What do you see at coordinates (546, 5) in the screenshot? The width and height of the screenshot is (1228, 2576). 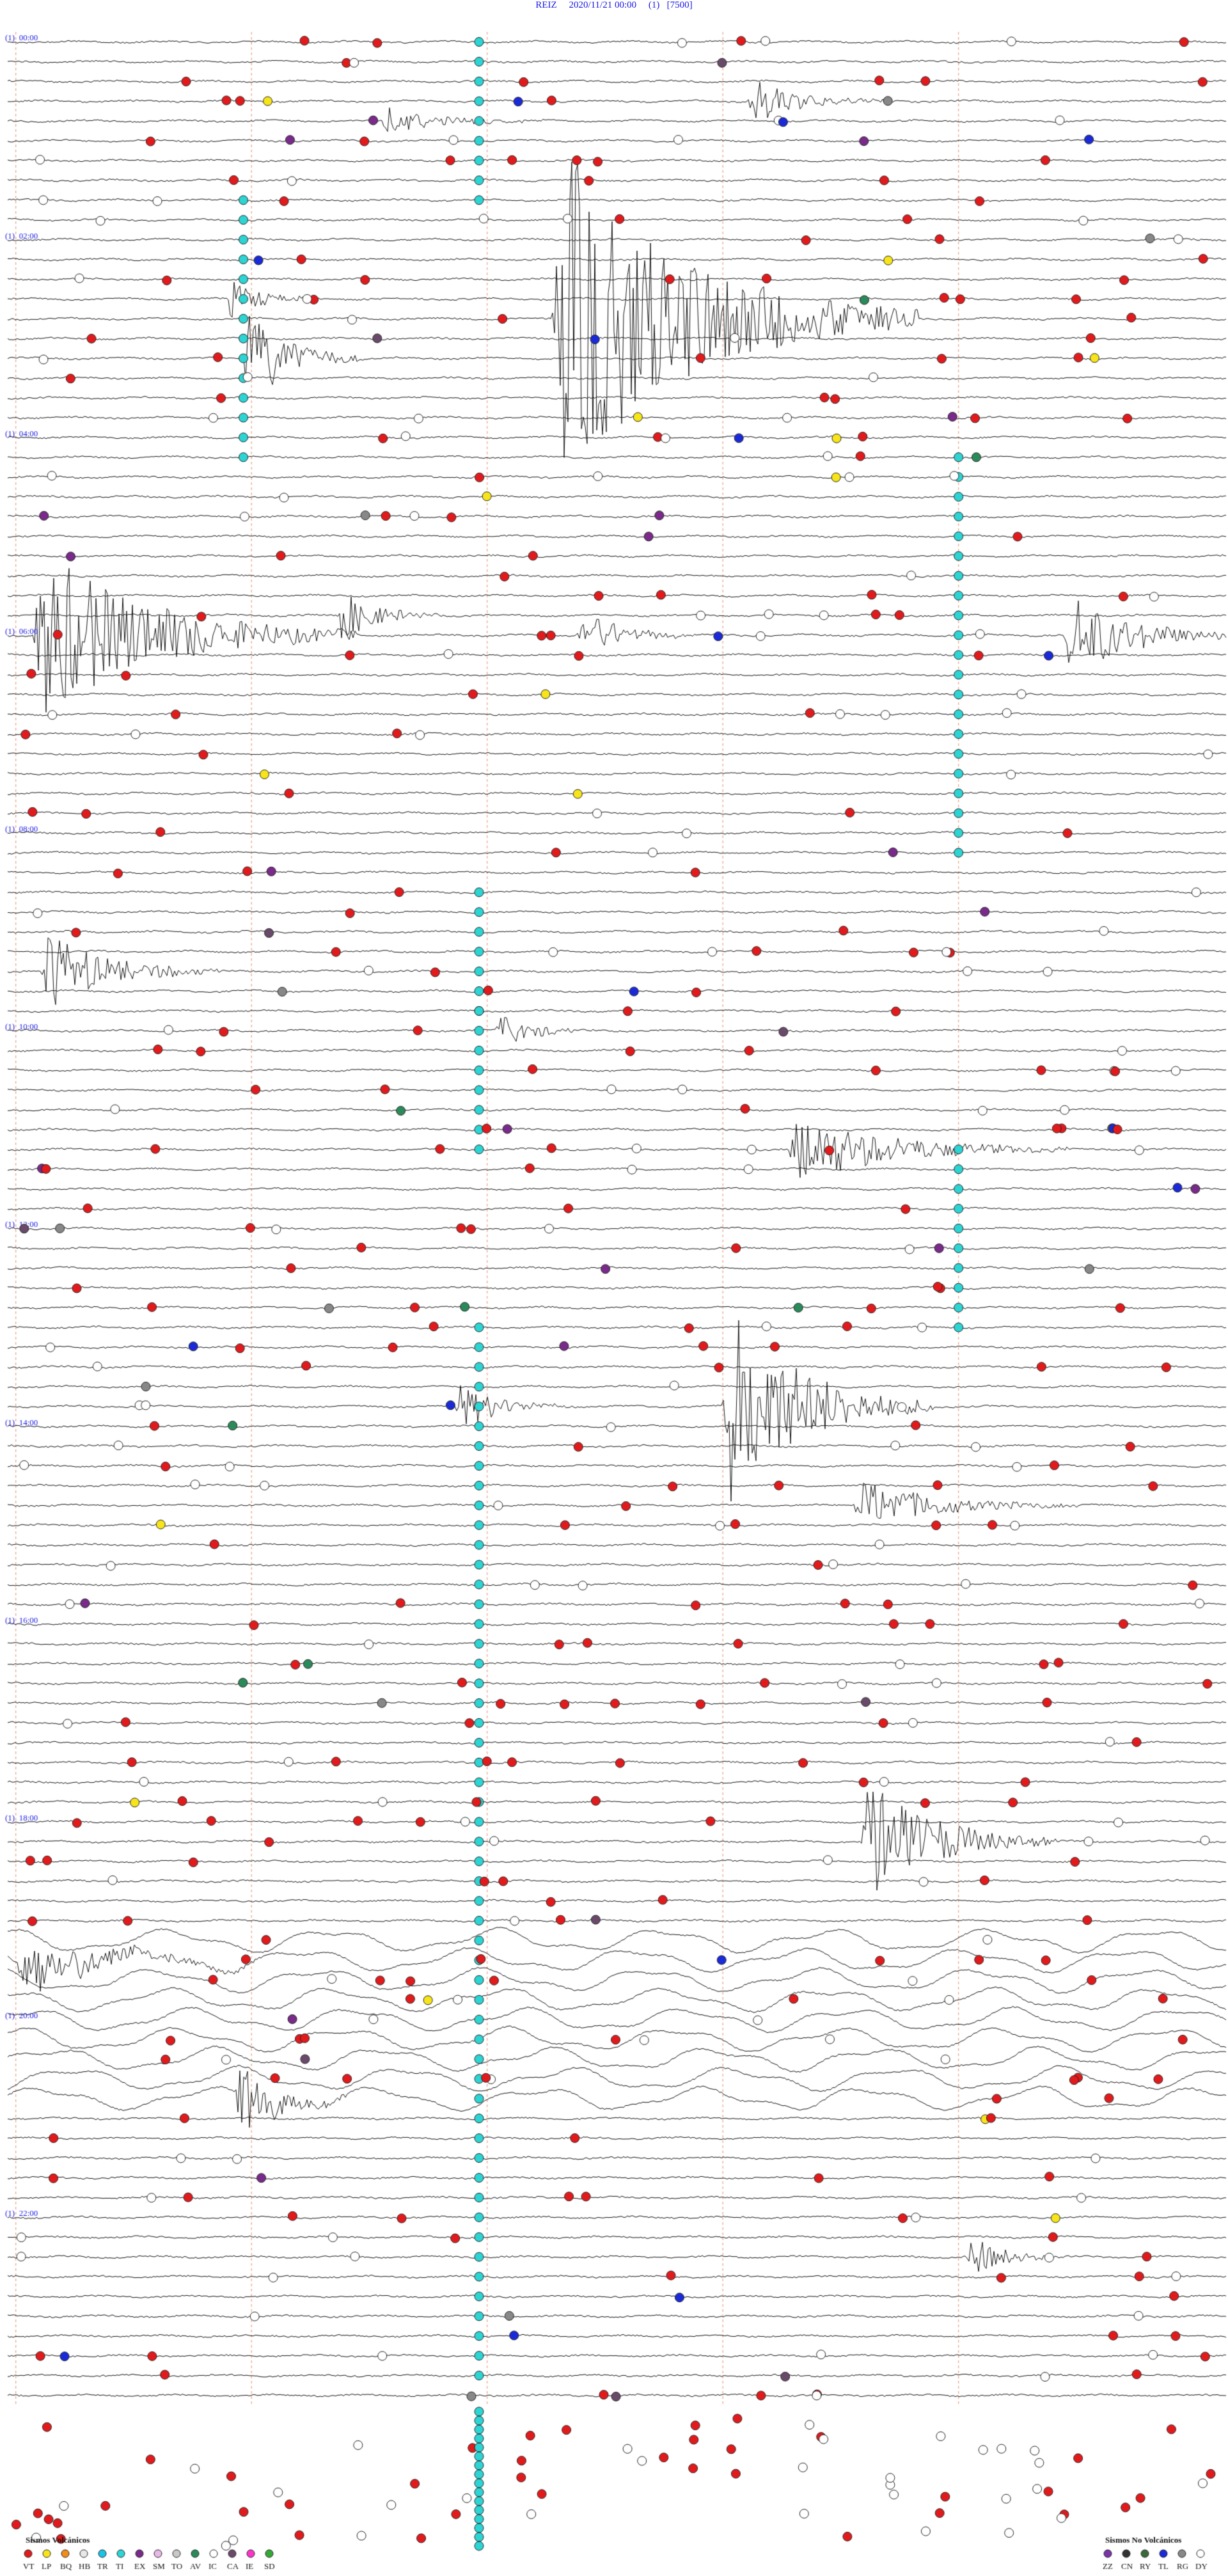 I see `station-label: REIZ` at bounding box center [546, 5].